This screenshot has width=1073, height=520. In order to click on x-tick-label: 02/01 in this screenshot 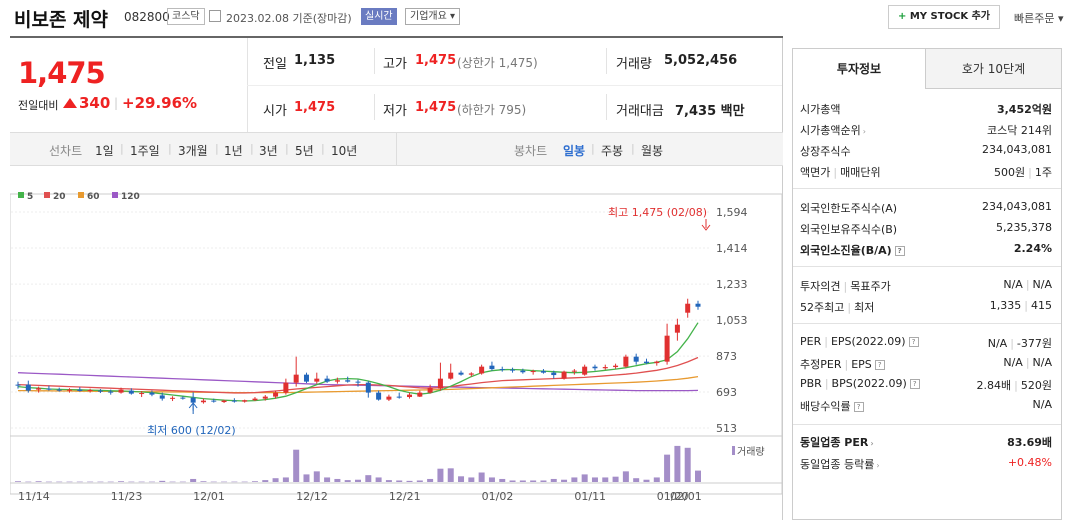, I will do `click(686, 496)`.